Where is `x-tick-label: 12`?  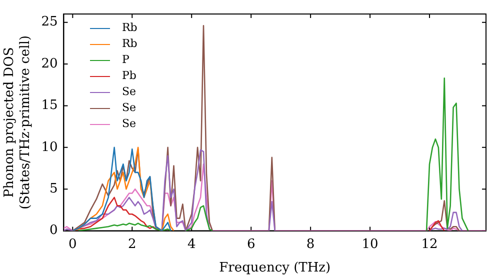
x-tick-label: 12 is located at coordinates (429, 244).